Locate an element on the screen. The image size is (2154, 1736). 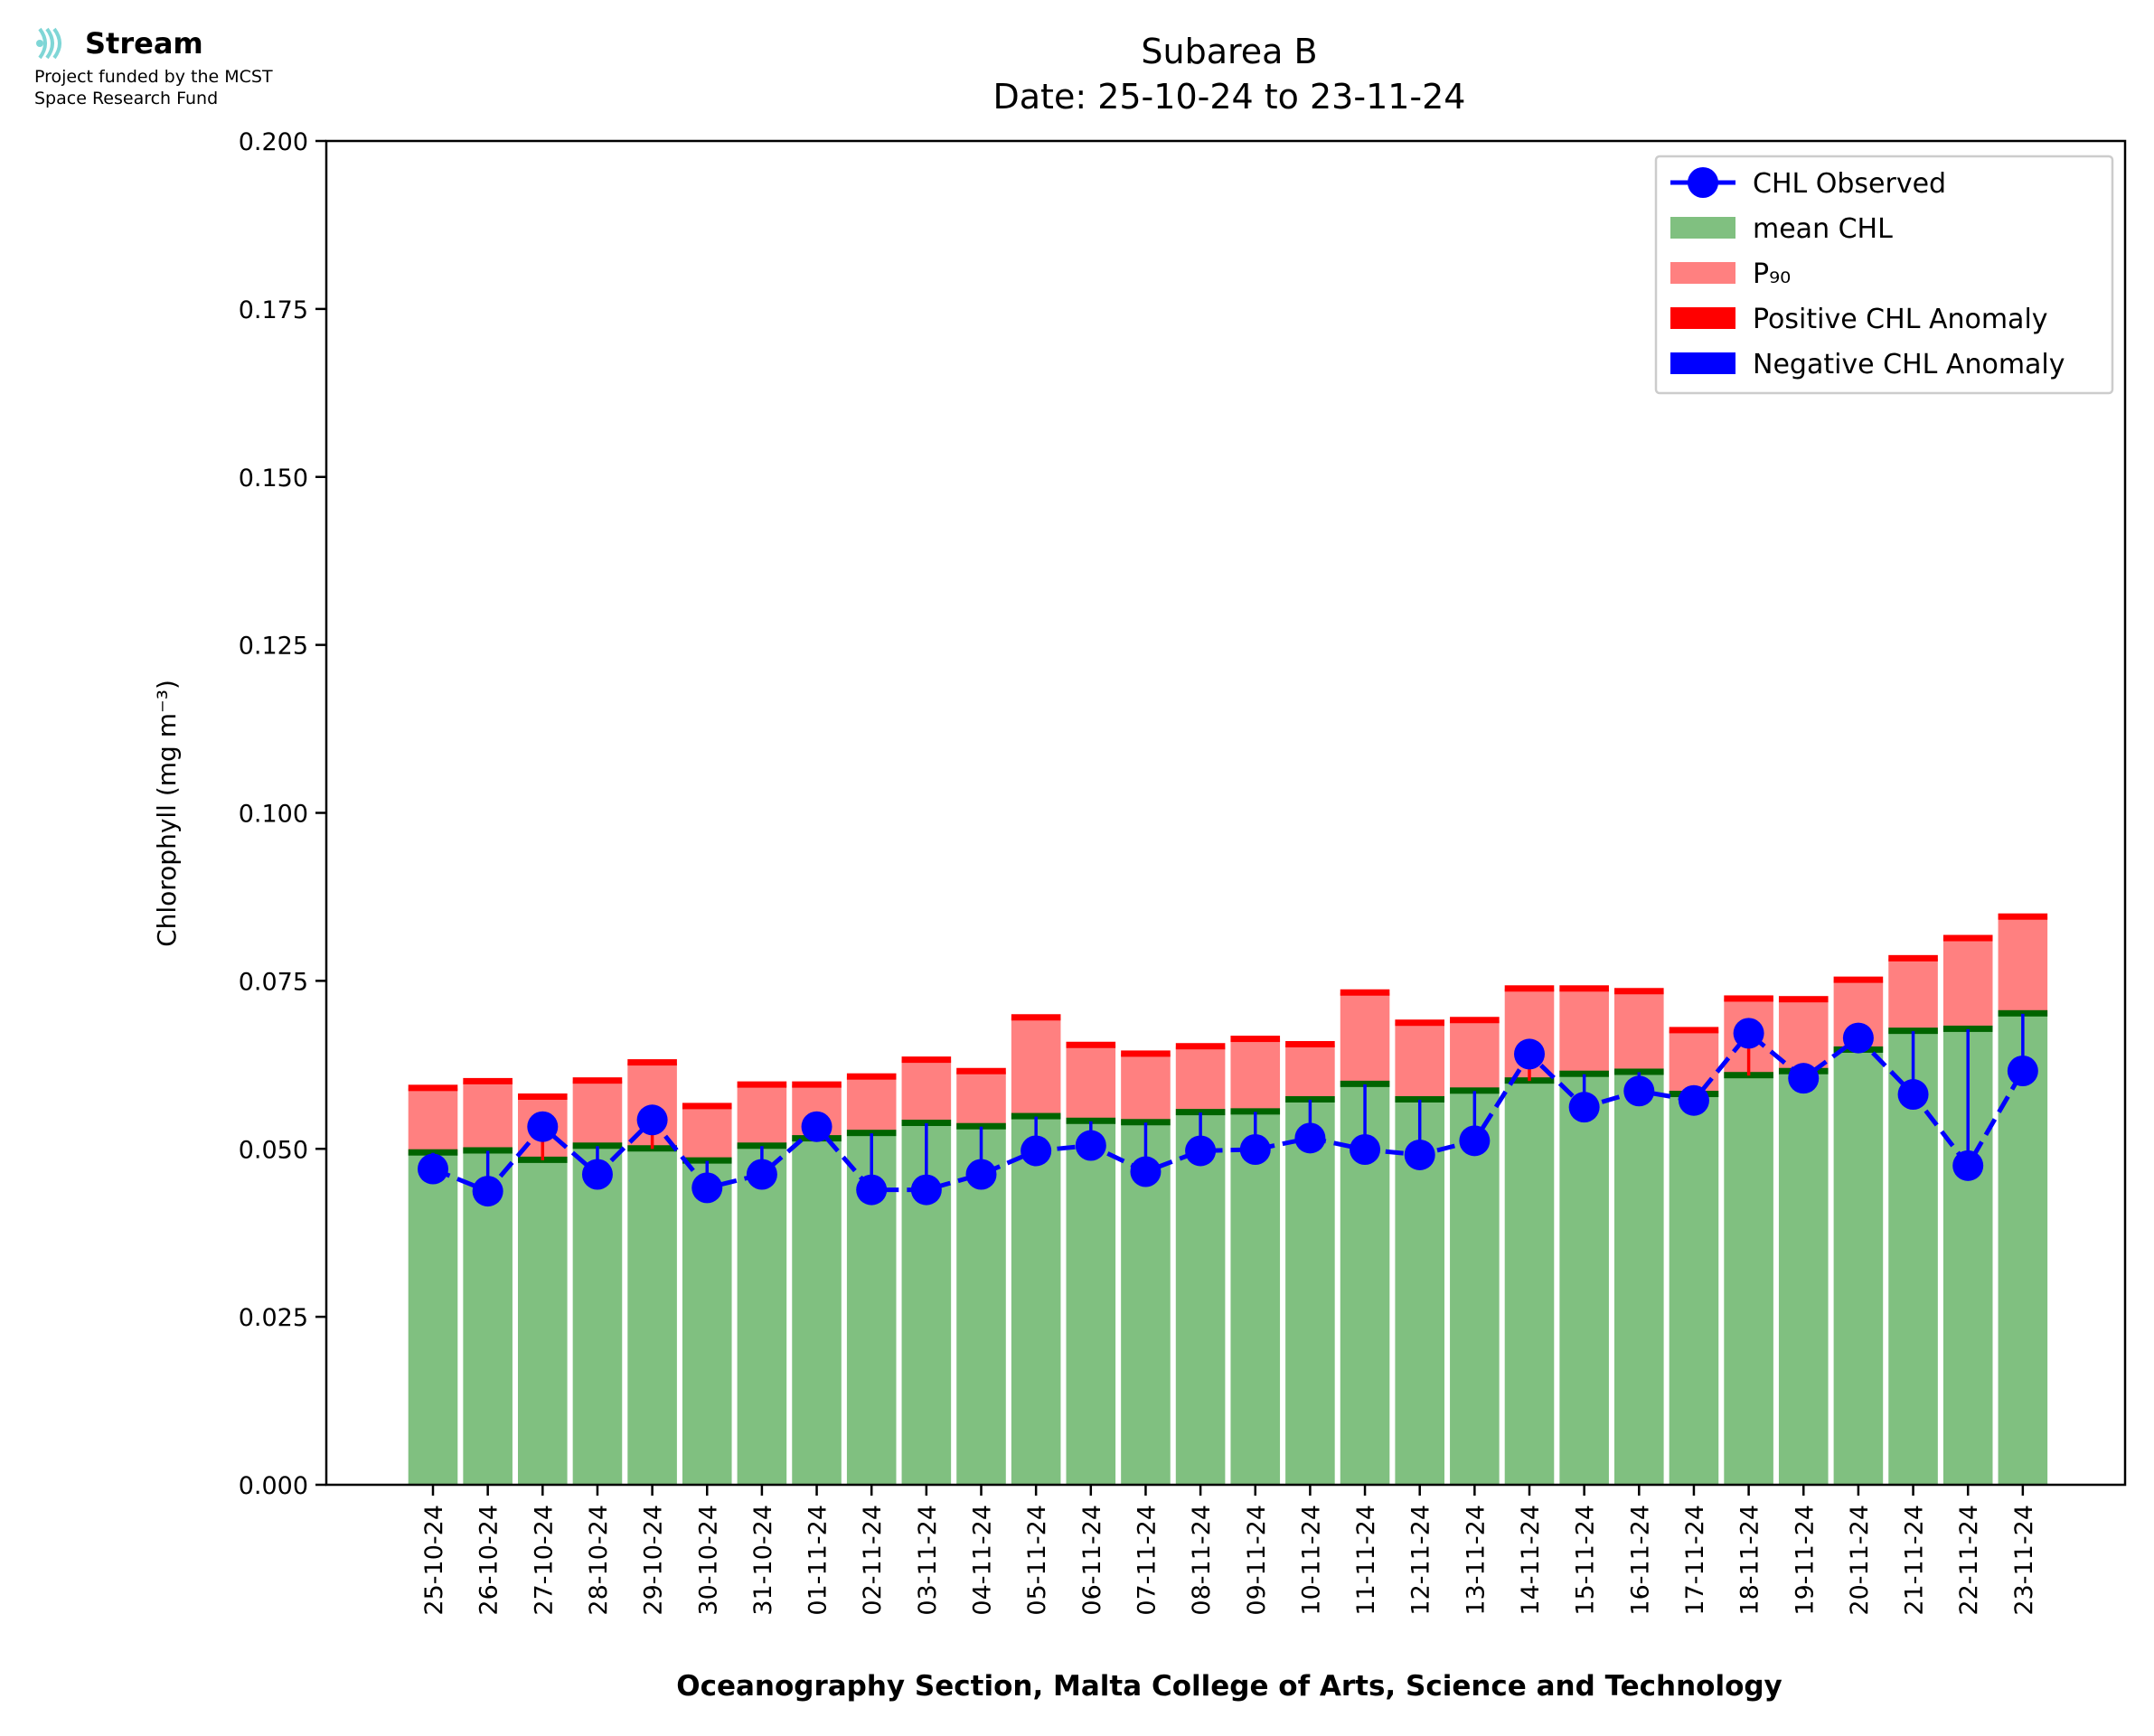
y-tick-label: 0.175 is located at coordinates (273, 310).